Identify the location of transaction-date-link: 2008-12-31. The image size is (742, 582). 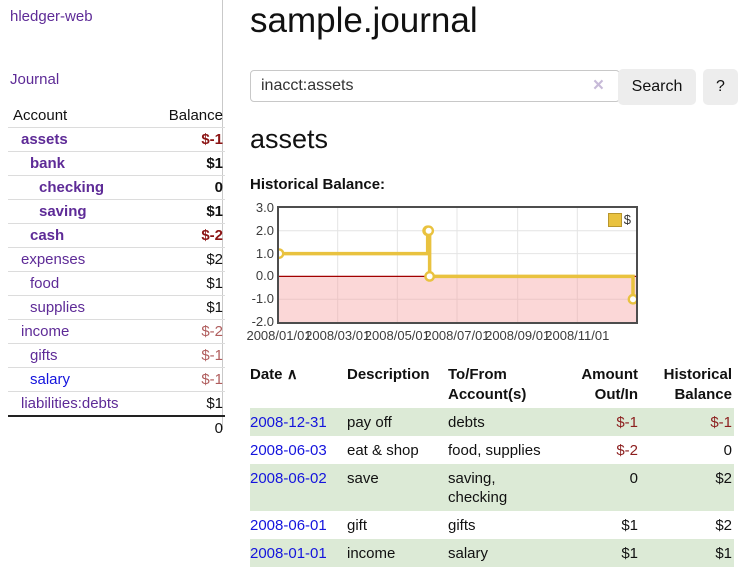
(288, 422).